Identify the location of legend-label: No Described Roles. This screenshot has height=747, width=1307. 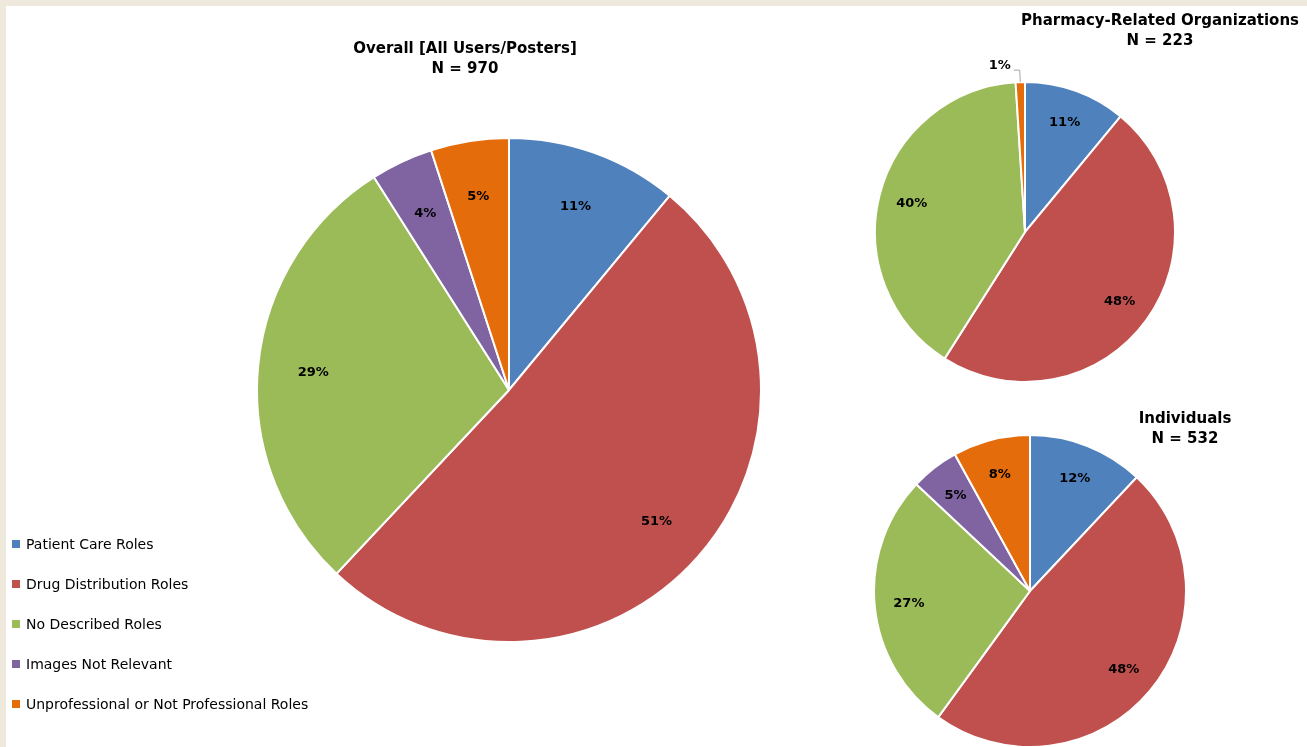
(94, 623).